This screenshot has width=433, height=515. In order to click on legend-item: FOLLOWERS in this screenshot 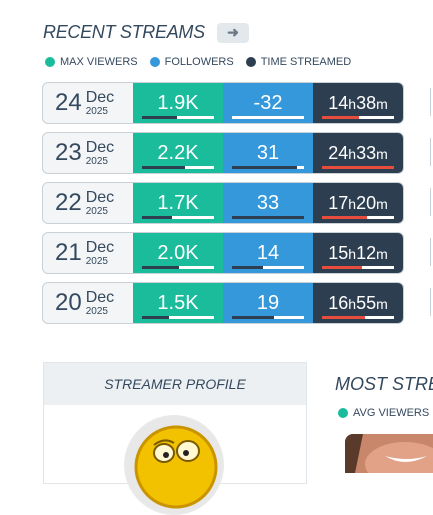, I will do `click(191, 62)`.